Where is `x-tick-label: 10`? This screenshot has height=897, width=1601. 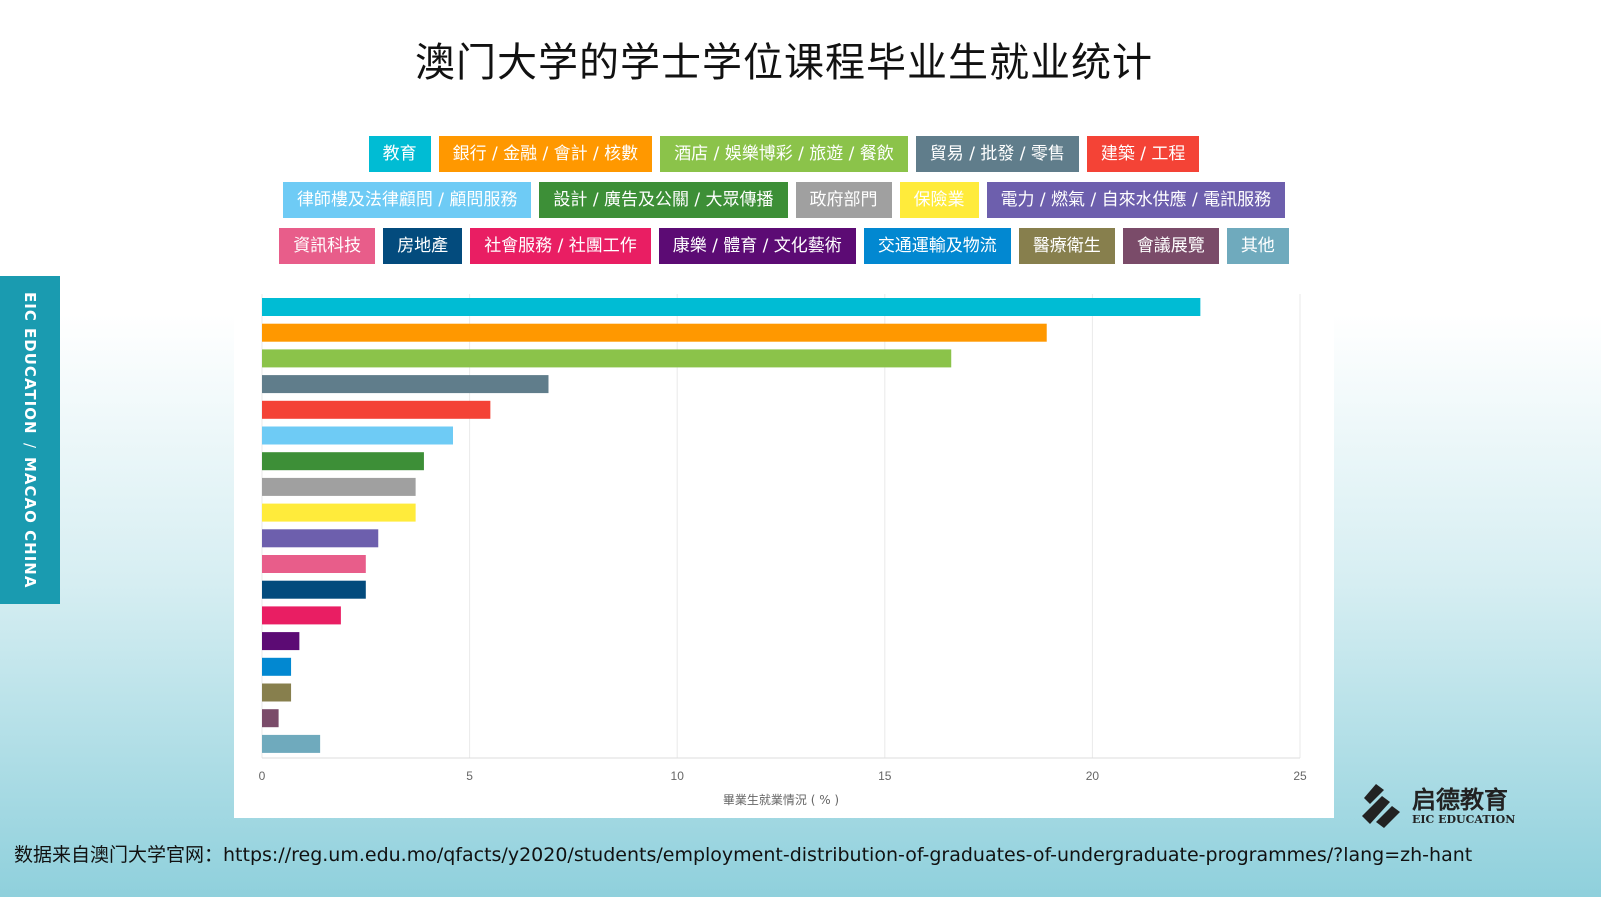 x-tick-label: 10 is located at coordinates (678, 776).